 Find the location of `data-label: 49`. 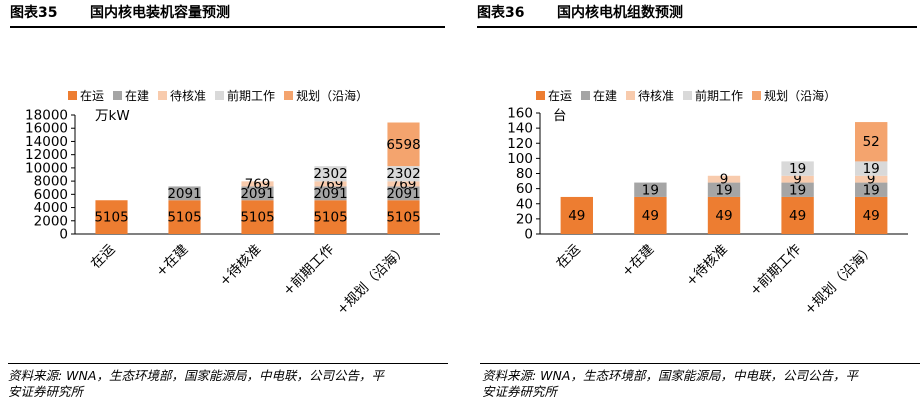

data-label: 49 is located at coordinates (576, 216).